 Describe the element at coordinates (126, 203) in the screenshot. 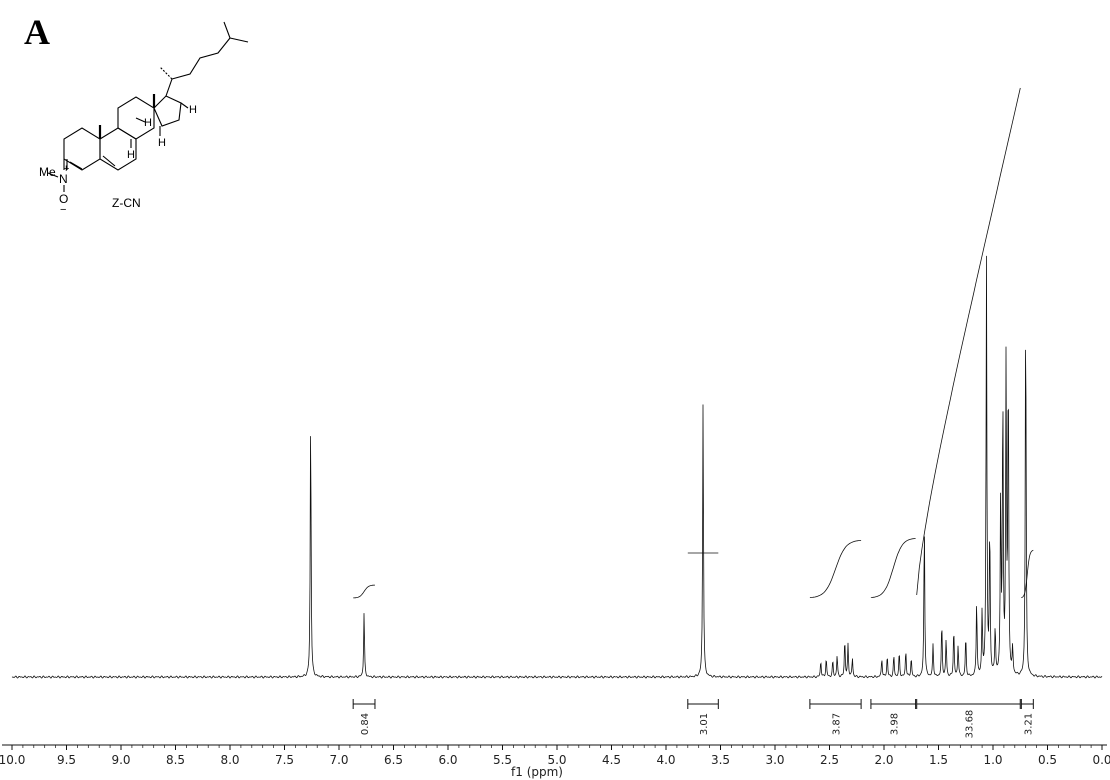

I see `compound-name: Z-CN` at that location.